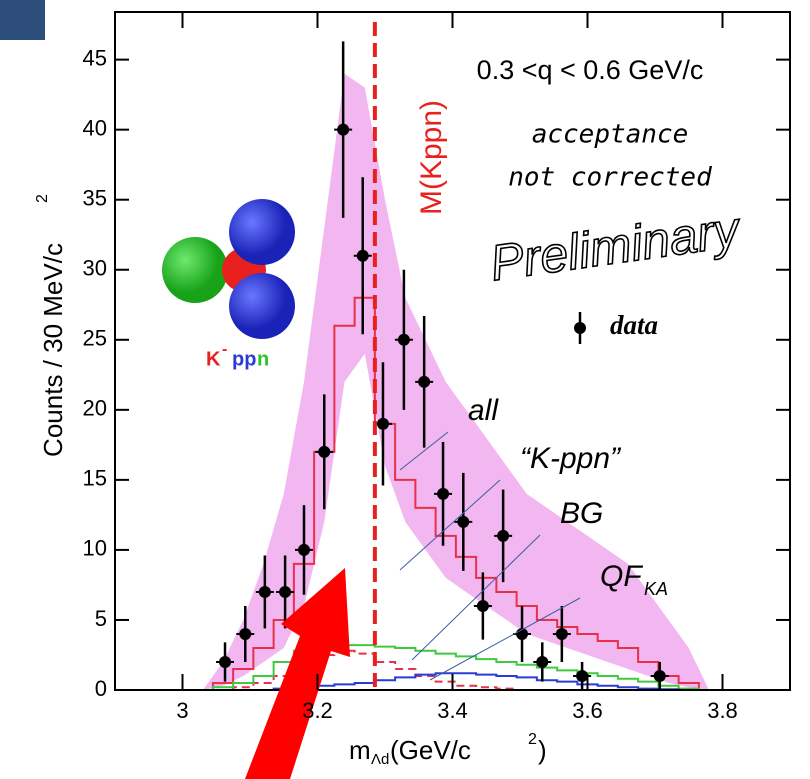  I want to click on y-tick-label: 20, so click(95, 408).